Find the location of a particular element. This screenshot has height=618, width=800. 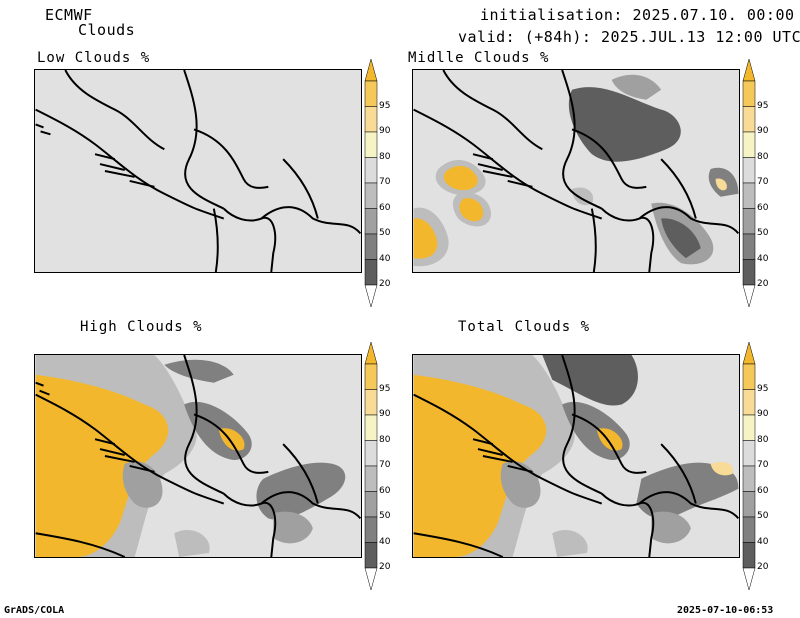

map-panel-high-clouds is located at coordinates (198, 456).